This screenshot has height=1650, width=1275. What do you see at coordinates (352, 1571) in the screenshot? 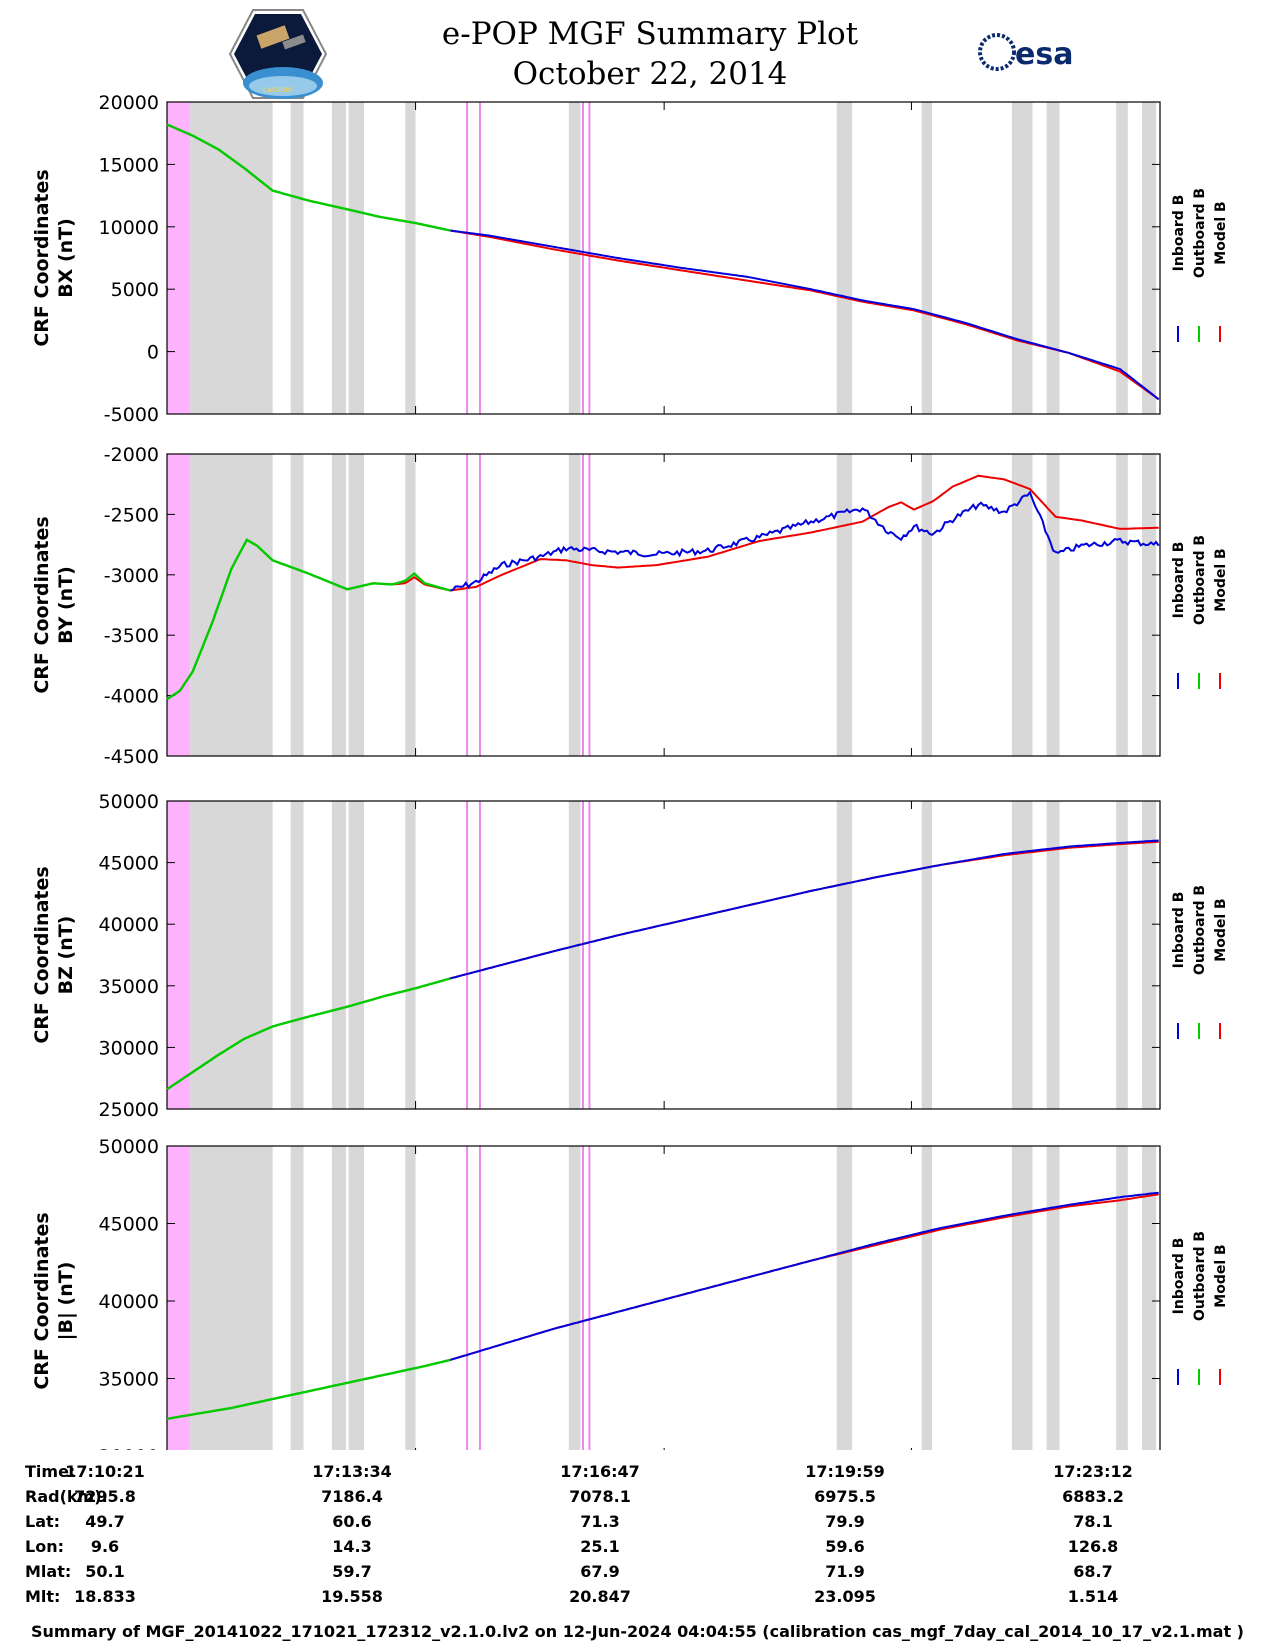
I see `info-cell: 59.7` at bounding box center [352, 1571].